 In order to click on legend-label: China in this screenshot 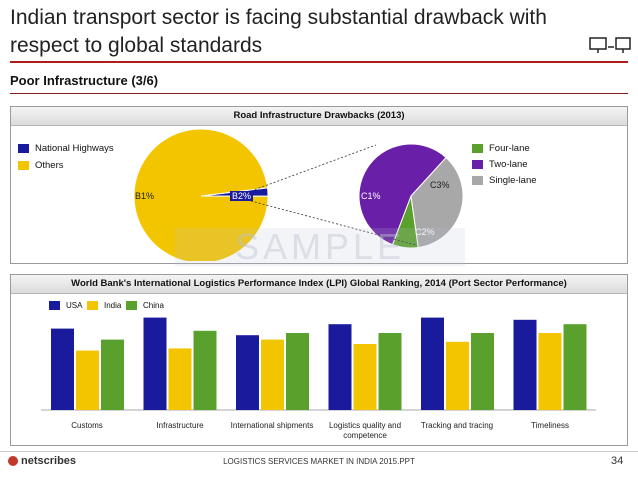, I will do `click(153, 305)`.